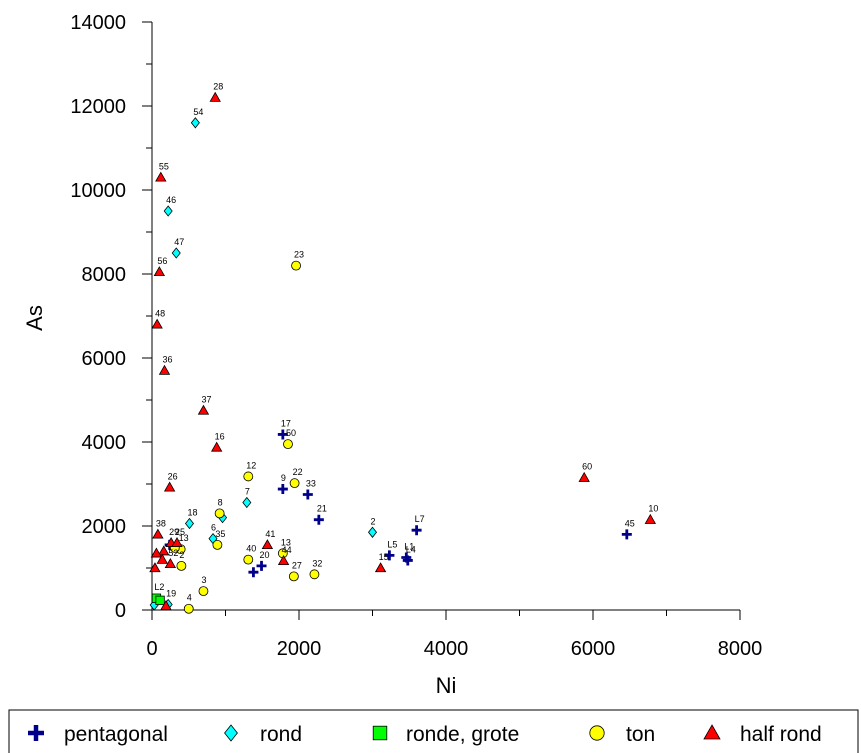  What do you see at coordinates (159, 587) in the screenshot?
I see `point-label: L2` at bounding box center [159, 587].